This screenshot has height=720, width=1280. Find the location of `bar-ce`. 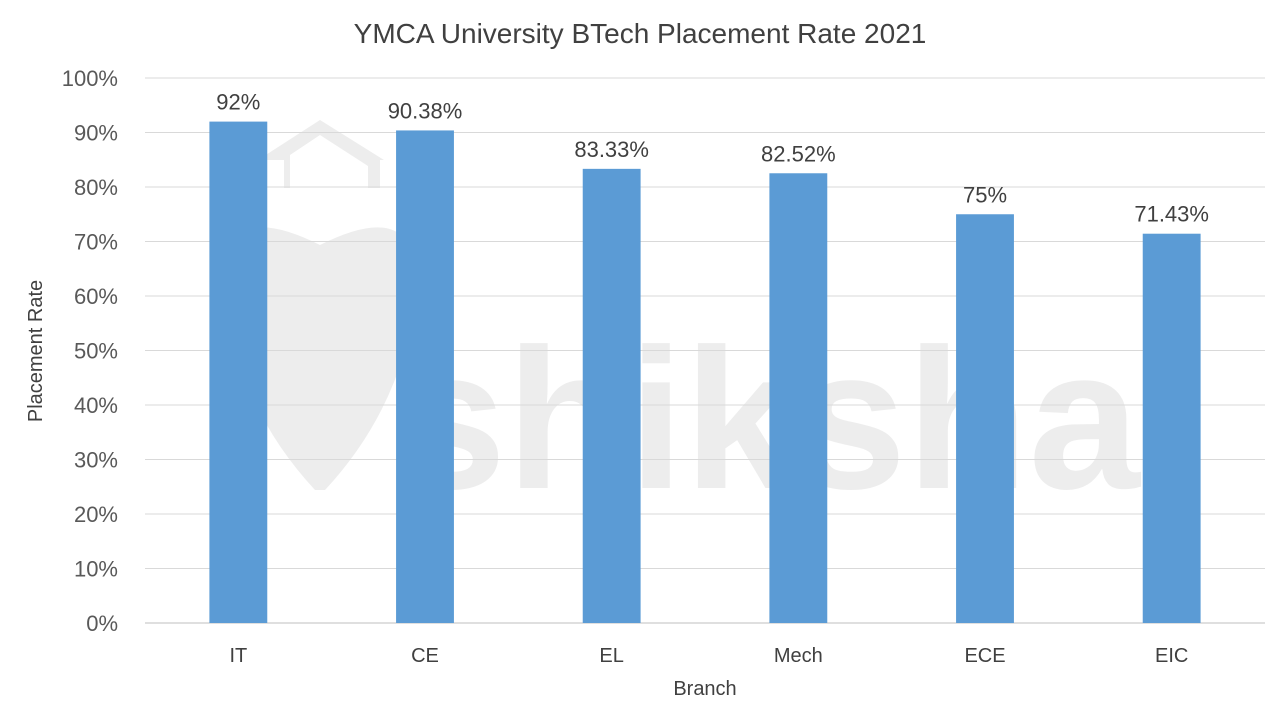

bar-ce is located at coordinates (425, 376).